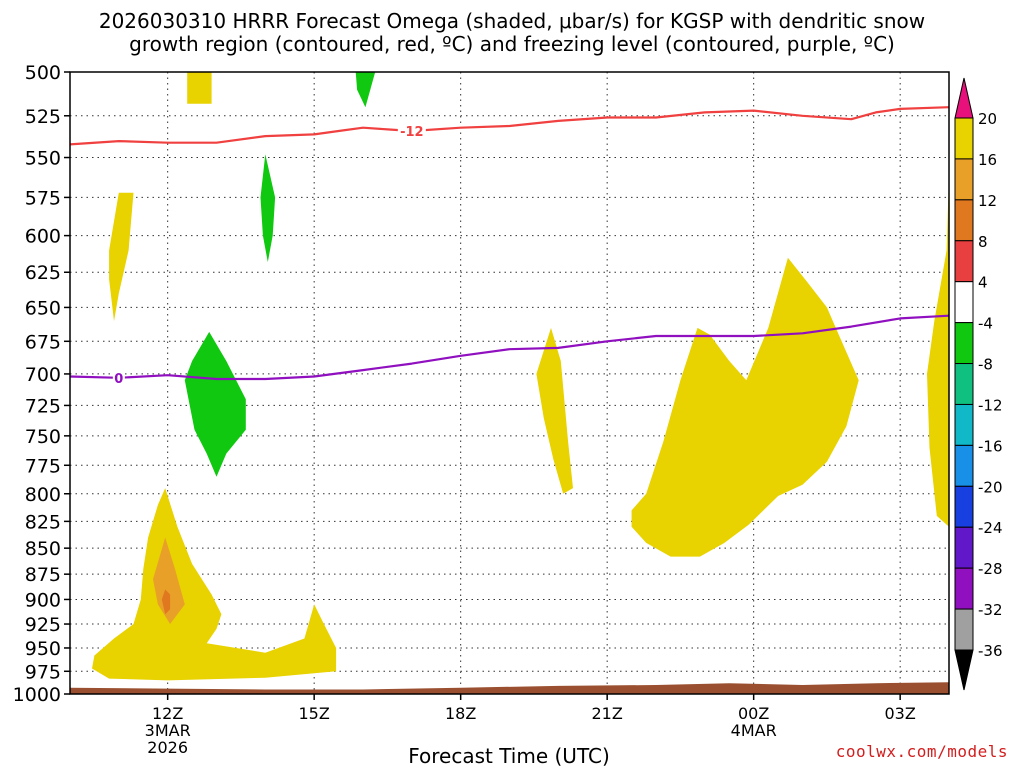 Image resolution: width=1024 pixels, height=768 pixels. Describe the element at coordinates (43, 198) in the screenshot. I see `y-tick-label: 575` at that location.